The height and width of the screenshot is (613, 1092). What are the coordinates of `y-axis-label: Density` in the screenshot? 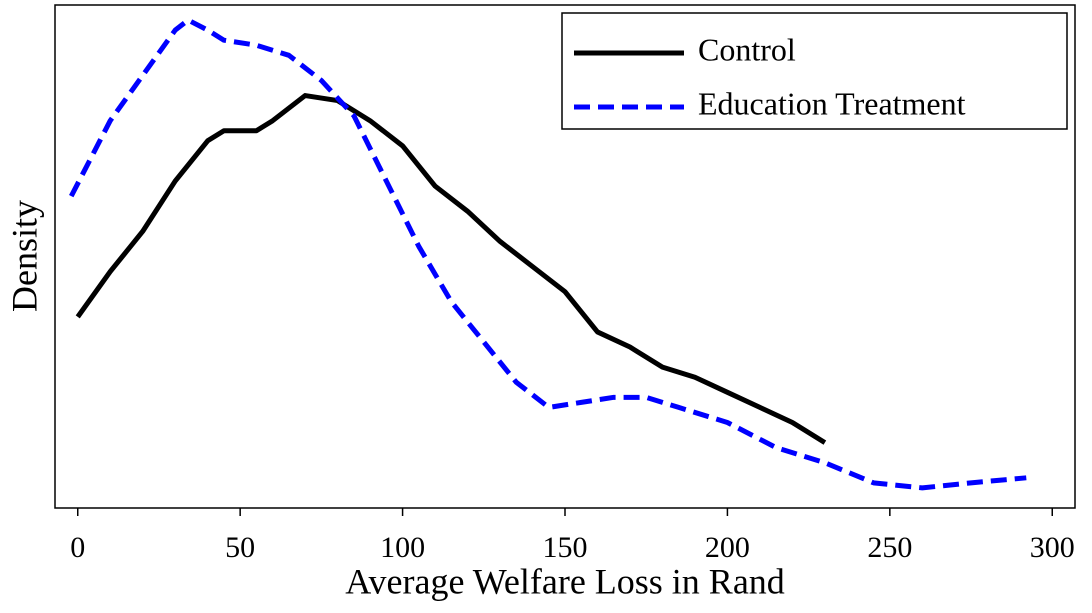 It's located at (24, 256).